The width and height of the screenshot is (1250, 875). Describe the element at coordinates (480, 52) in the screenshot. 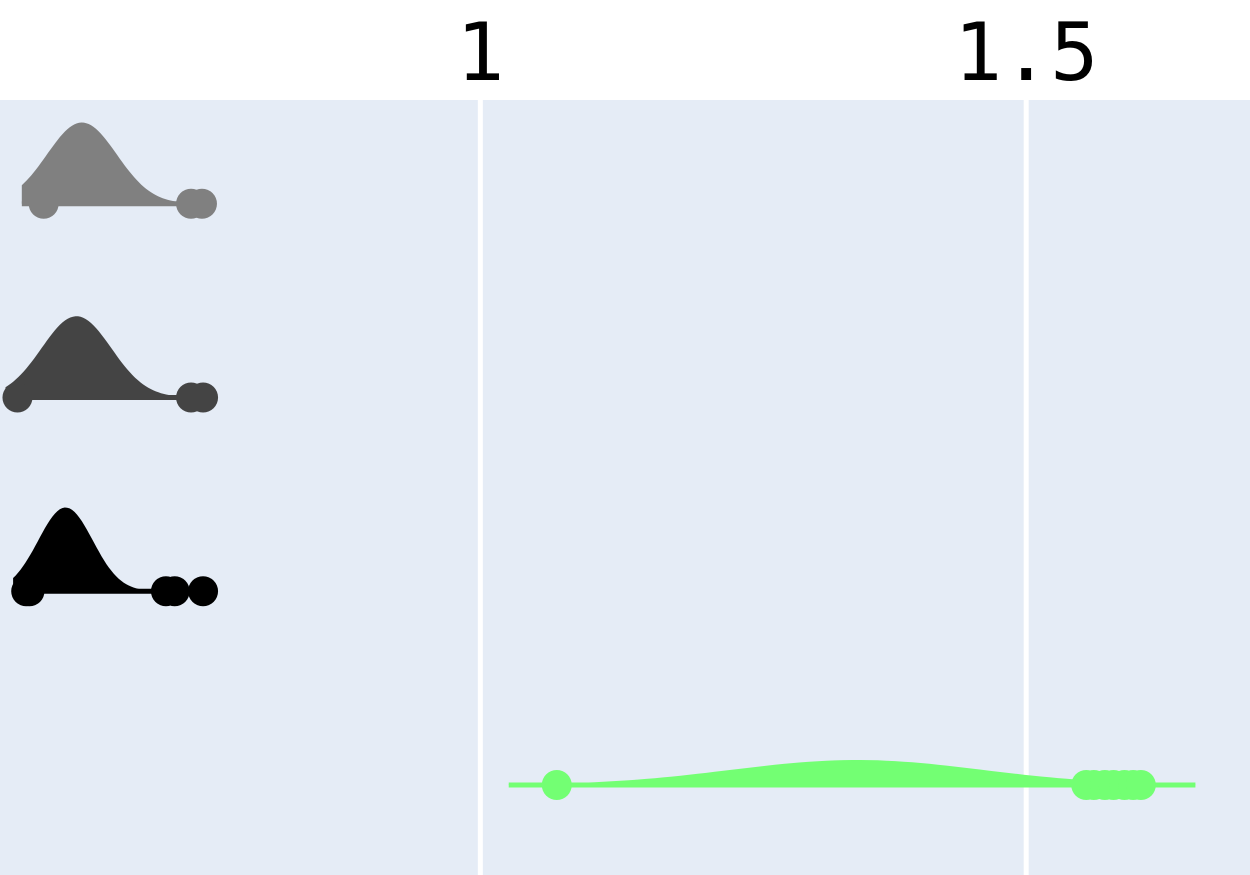

I see `x-tick-label-0: 1` at that location.